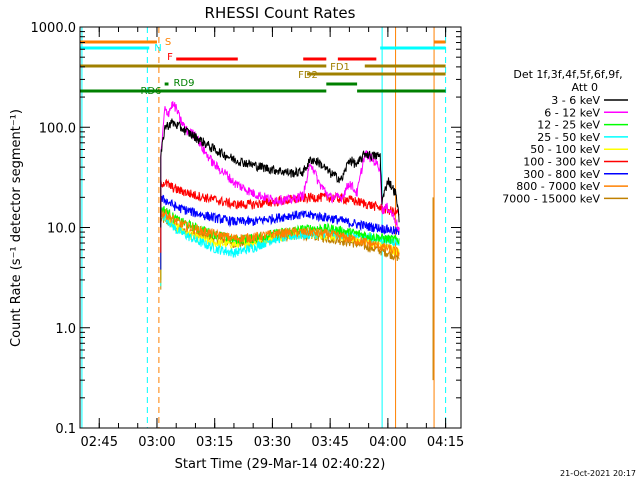 The width and height of the screenshot is (640, 480). What do you see at coordinates (575, 100) in the screenshot?
I see `legend-label-0: 3 - 6 keV` at bounding box center [575, 100].